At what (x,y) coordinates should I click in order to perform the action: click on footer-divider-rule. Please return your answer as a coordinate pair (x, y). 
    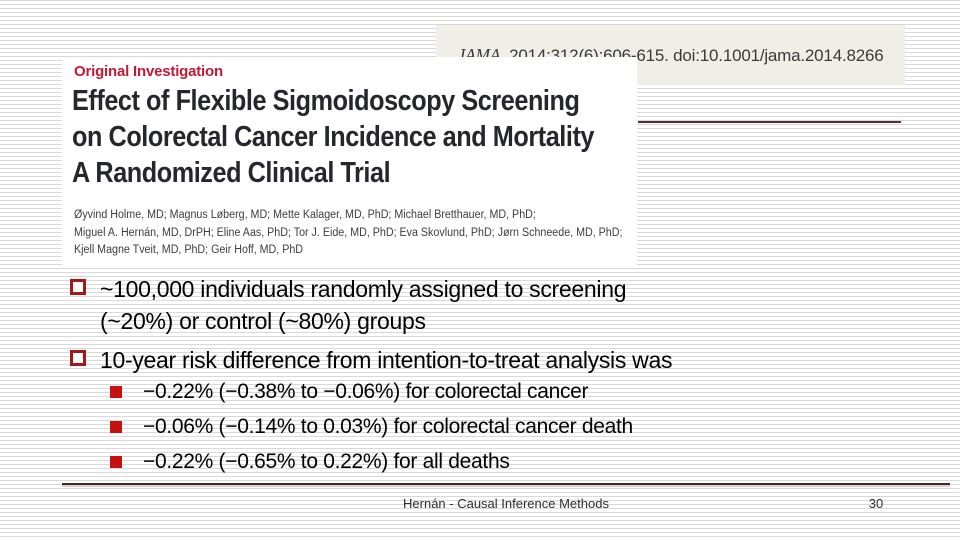
    Looking at the image, I should click on (506, 485).